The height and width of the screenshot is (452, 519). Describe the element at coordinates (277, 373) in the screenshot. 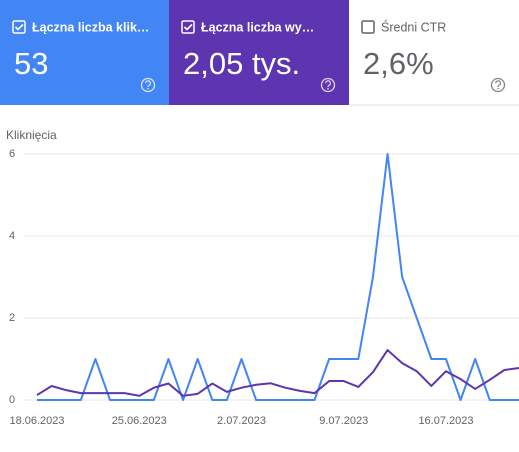

I see `data-line` at that location.